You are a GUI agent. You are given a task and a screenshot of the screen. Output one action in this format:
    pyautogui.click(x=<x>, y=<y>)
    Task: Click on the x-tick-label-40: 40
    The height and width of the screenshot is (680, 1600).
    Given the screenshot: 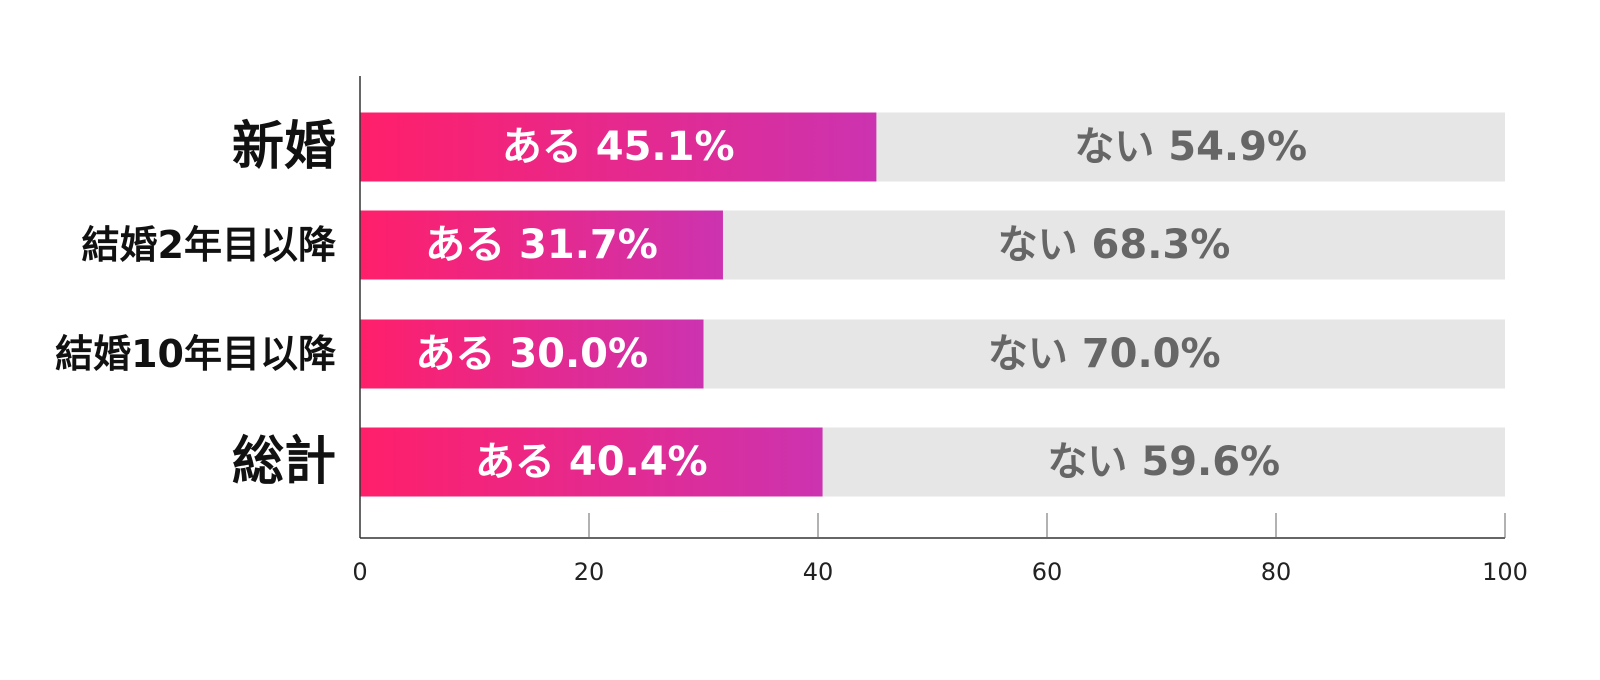 What is the action you would take?
    pyautogui.click(x=818, y=572)
    